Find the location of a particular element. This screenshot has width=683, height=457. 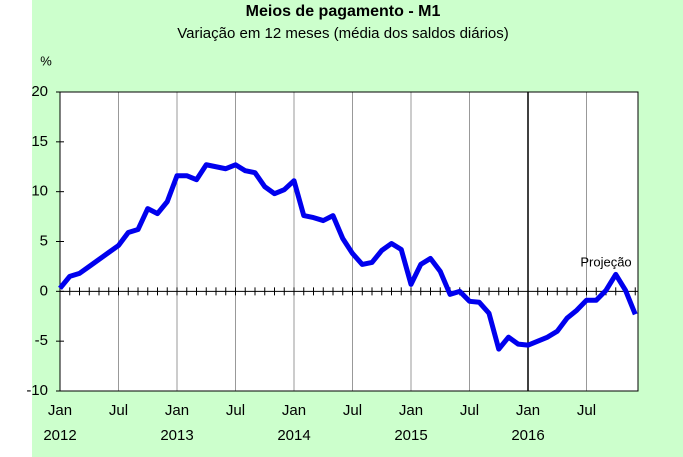

chart-title: Meios de pagamento - M1 is located at coordinates (343, 11).